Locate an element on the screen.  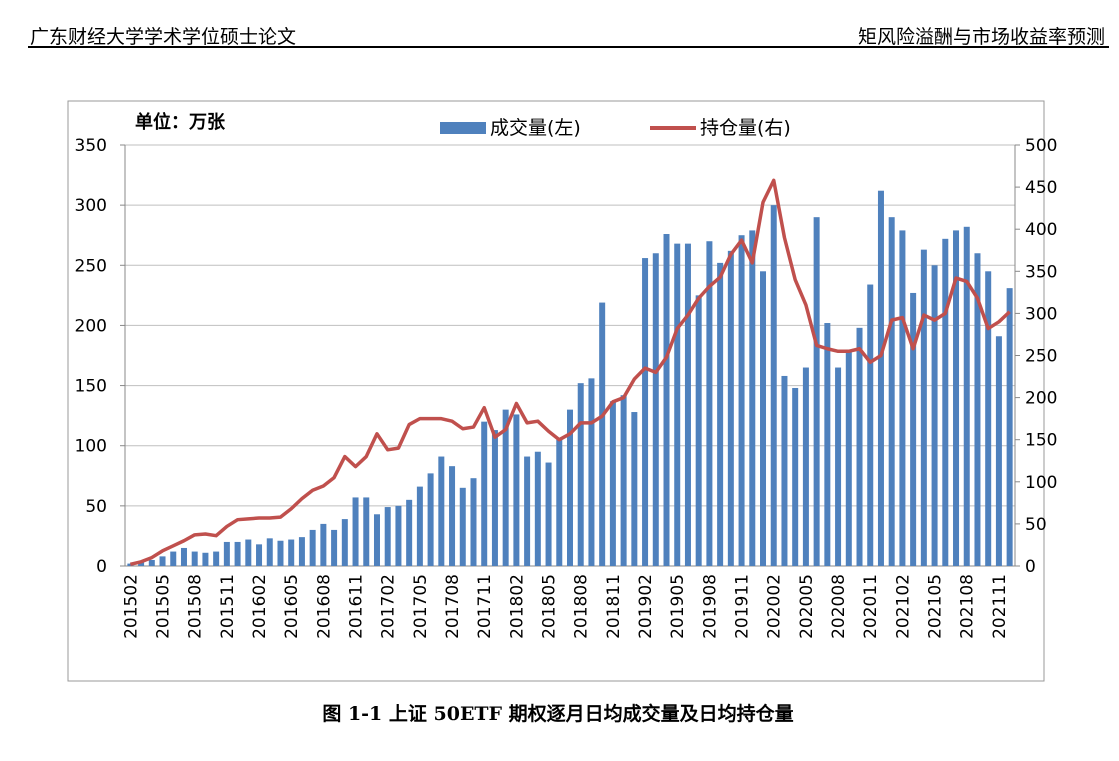
x-tick-label: 201905 is located at coordinates (678, 606).